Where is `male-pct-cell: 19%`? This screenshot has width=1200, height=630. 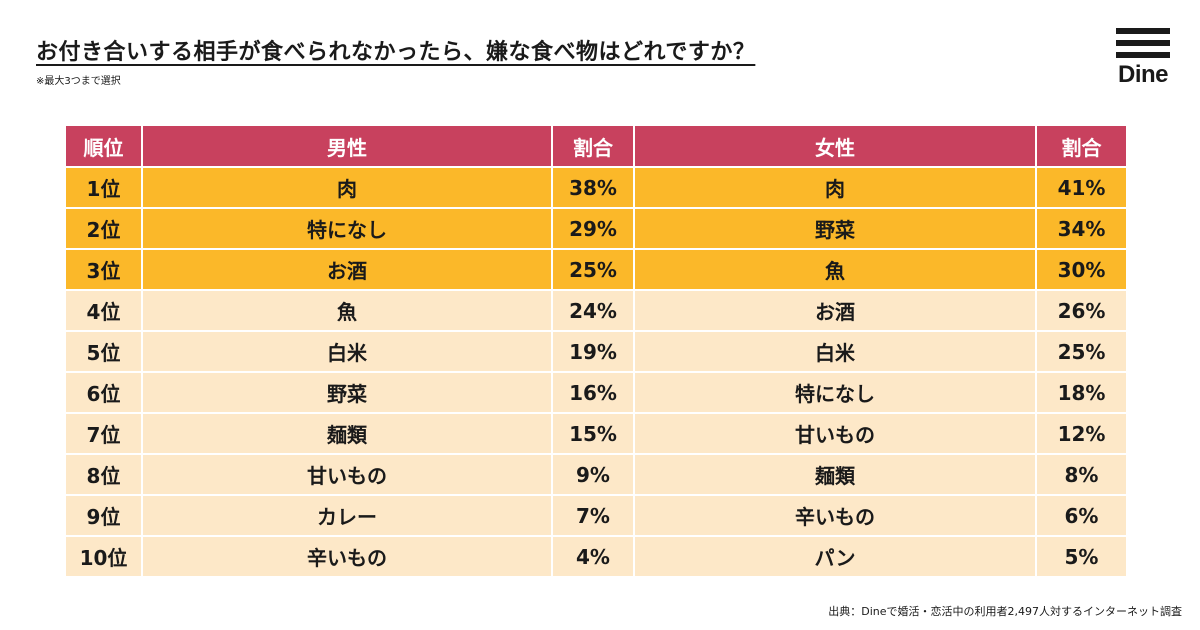 male-pct-cell: 19% is located at coordinates (593, 352).